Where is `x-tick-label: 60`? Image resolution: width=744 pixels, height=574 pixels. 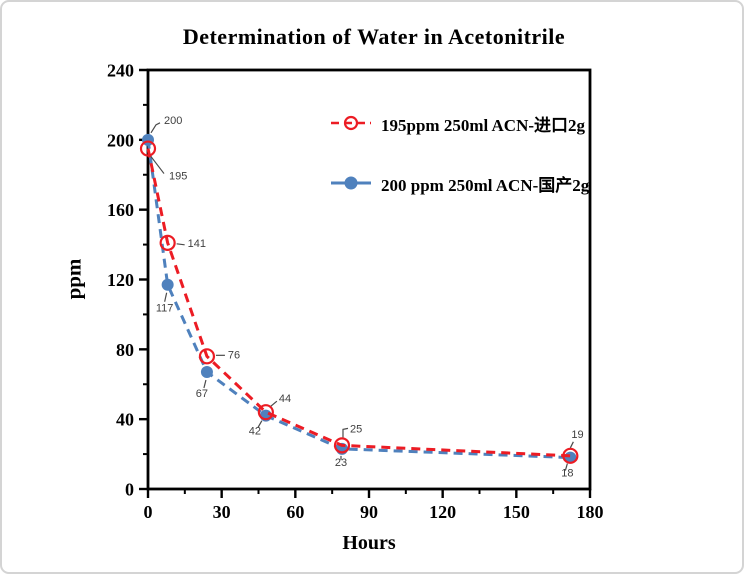
x-tick-label: 60 is located at coordinates (295, 512).